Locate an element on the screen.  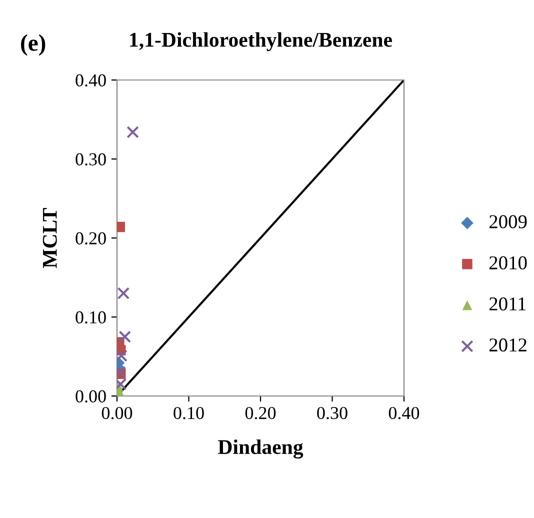
x-tick-label: 0.20 is located at coordinates (260, 413).